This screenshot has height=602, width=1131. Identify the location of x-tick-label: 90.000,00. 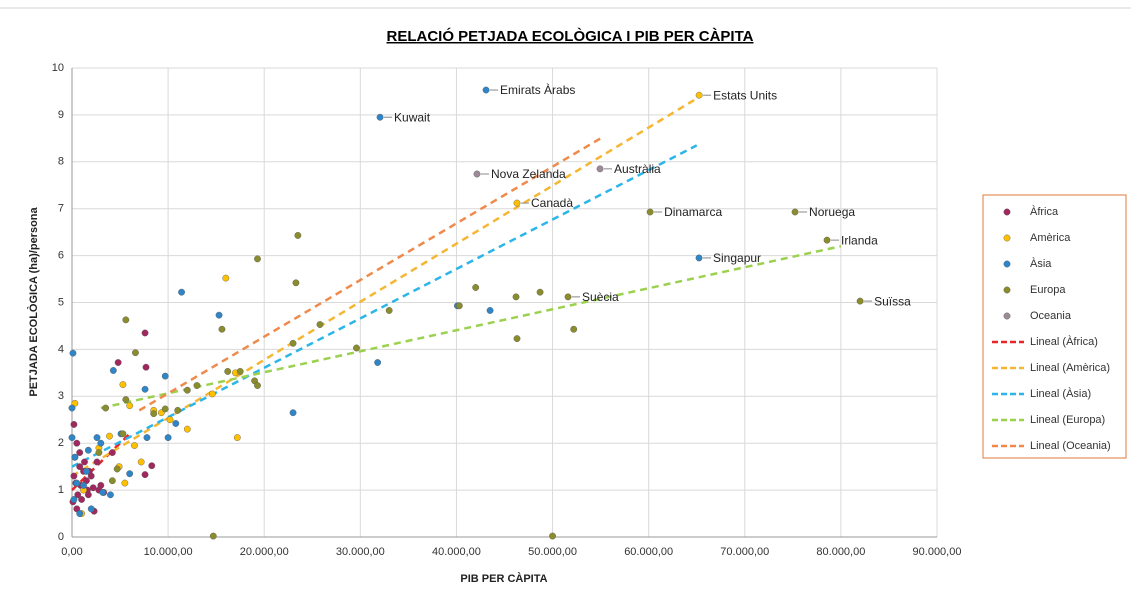
(937, 552).